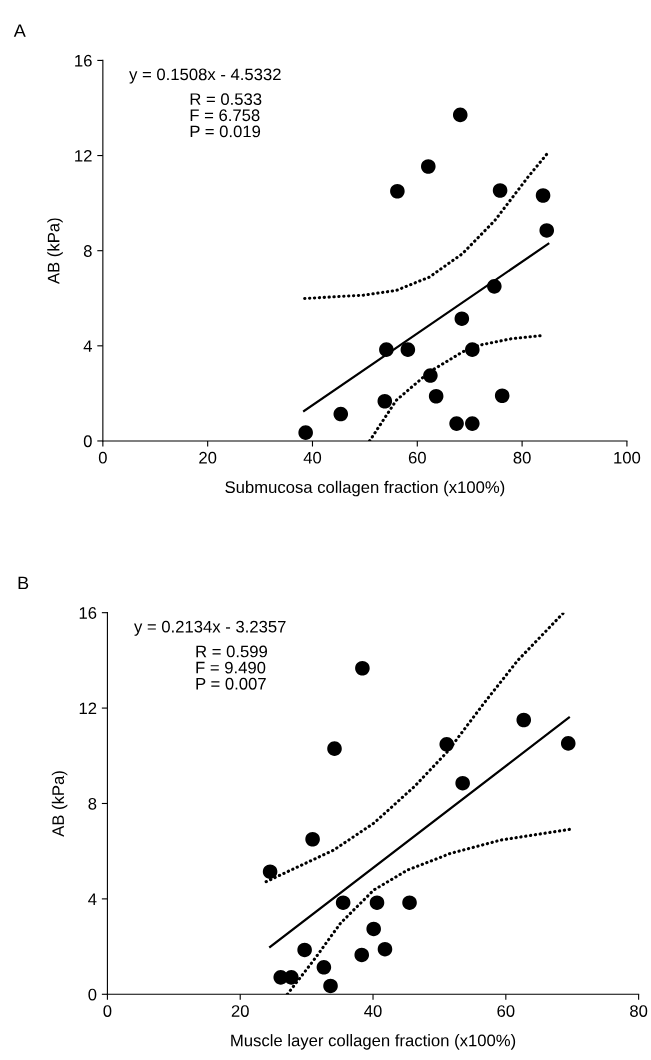 The image size is (651, 1060). What do you see at coordinates (232, 651) in the screenshot?
I see `annotation: R = 0.599` at bounding box center [232, 651].